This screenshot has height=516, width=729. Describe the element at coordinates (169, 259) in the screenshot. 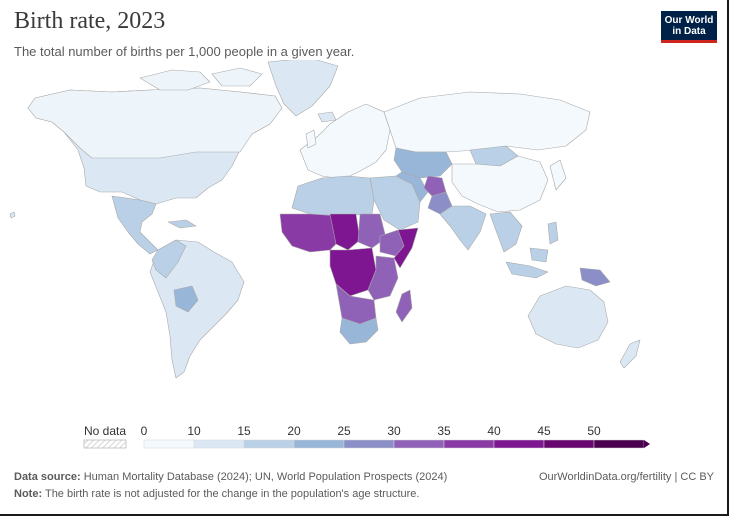

I see `region-andes-north` at that location.